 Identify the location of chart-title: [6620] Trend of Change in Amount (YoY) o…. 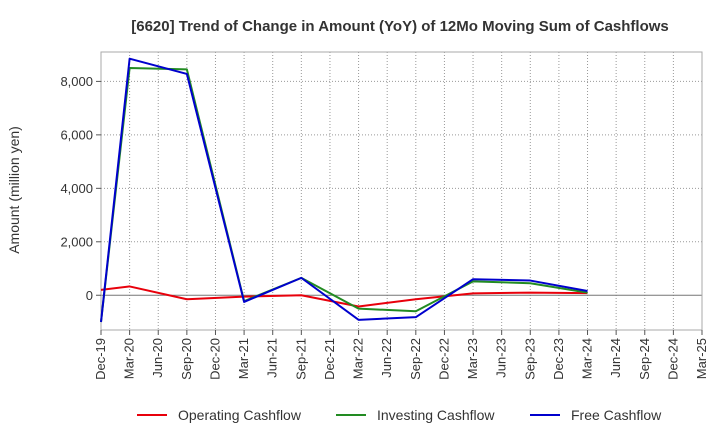
(400, 26).